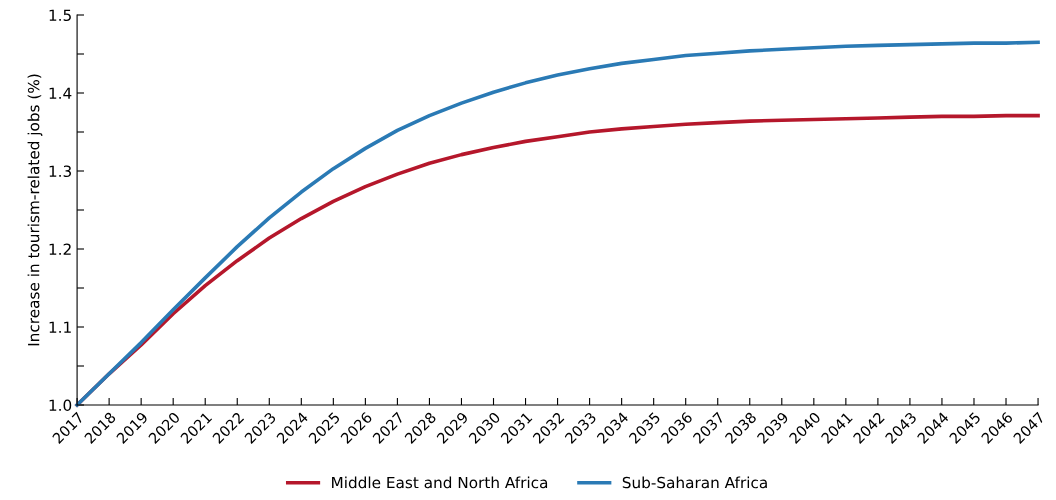 This screenshot has width=1056, height=500. I want to click on y-tick-label: 1.5, so click(60, 15).